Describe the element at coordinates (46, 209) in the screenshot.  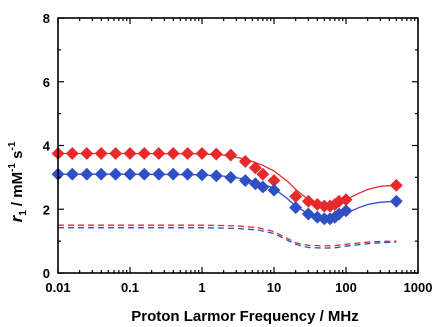
I see `y-tick-label: 2` at that location.